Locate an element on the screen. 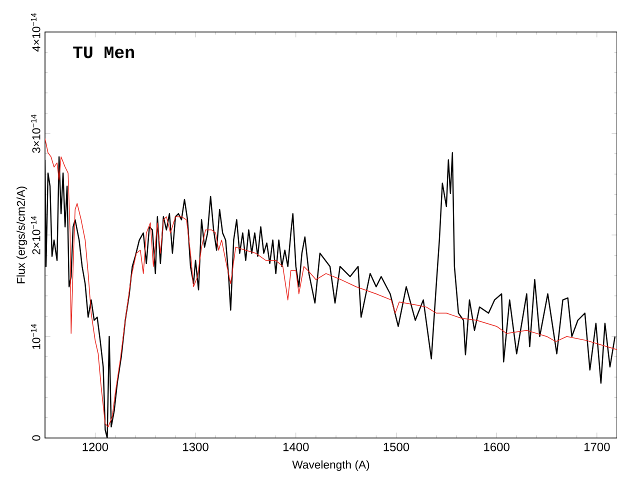 The width and height of the screenshot is (617, 485). x-tick-label: 1600 is located at coordinates (497, 447).